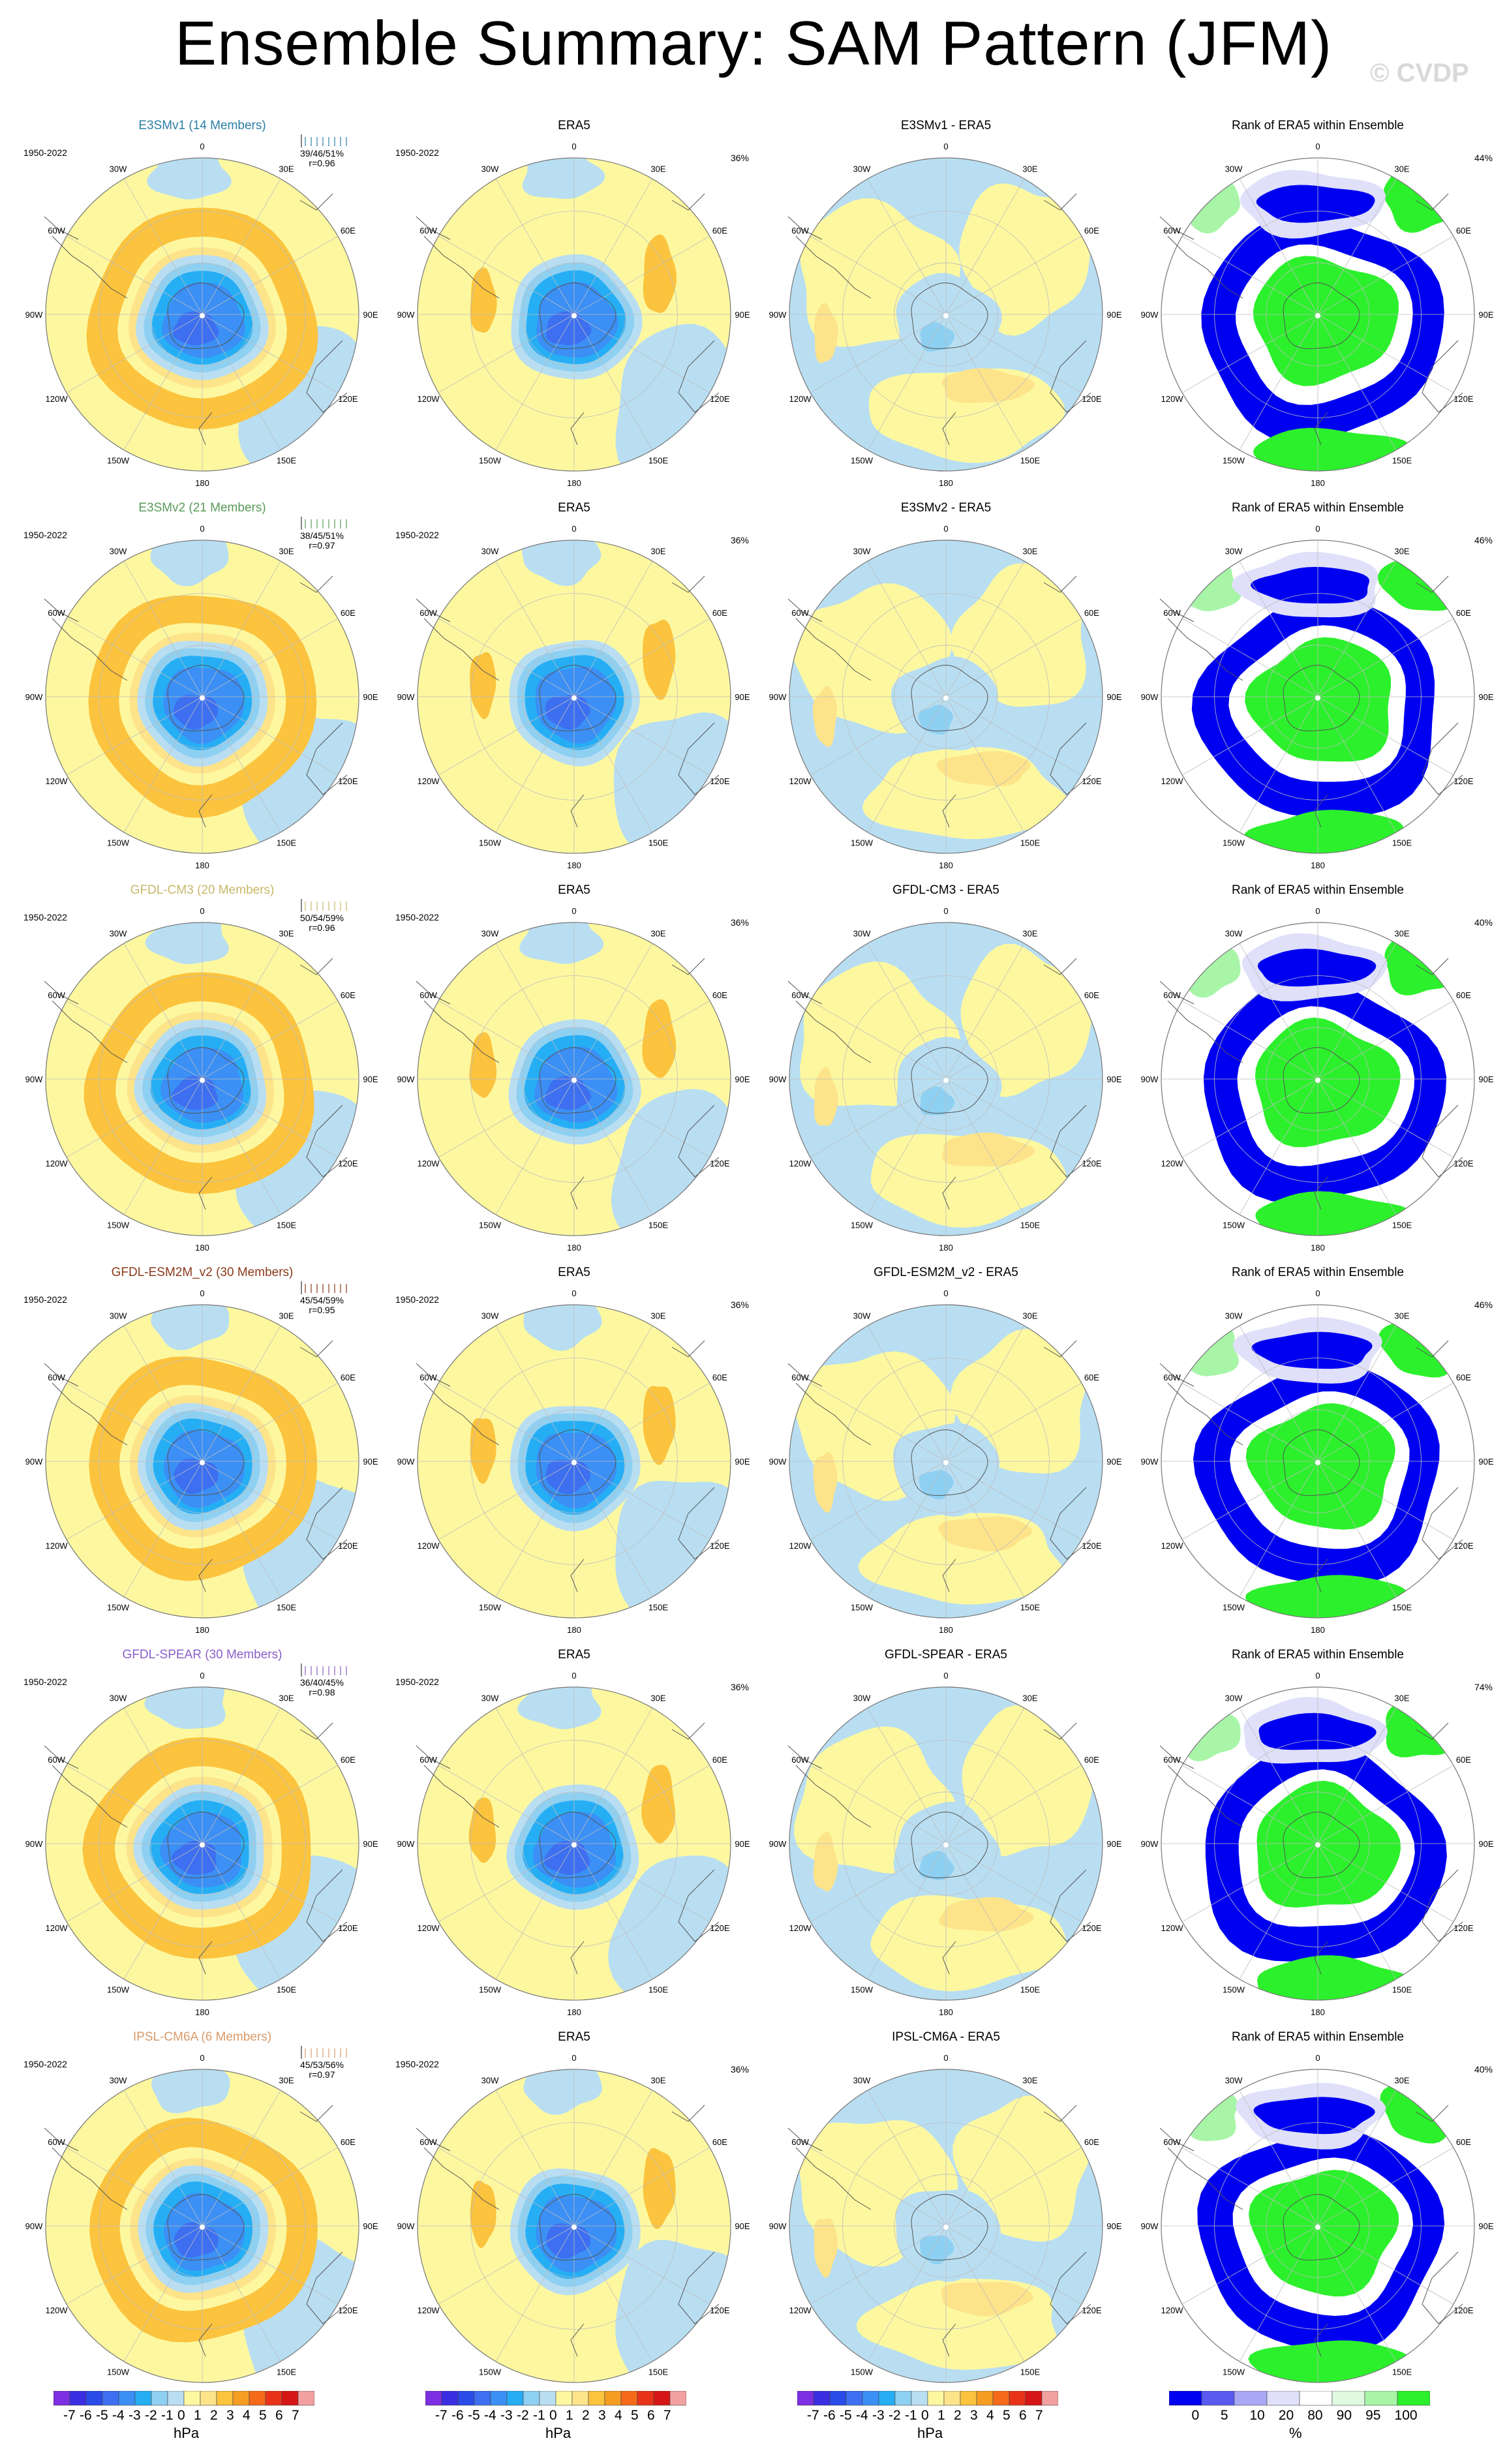 Image resolution: width=1507 pixels, height=2464 pixels. Describe the element at coordinates (322, 163) in the screenshot. I see `pattern-corr: r=0.96` at that location.